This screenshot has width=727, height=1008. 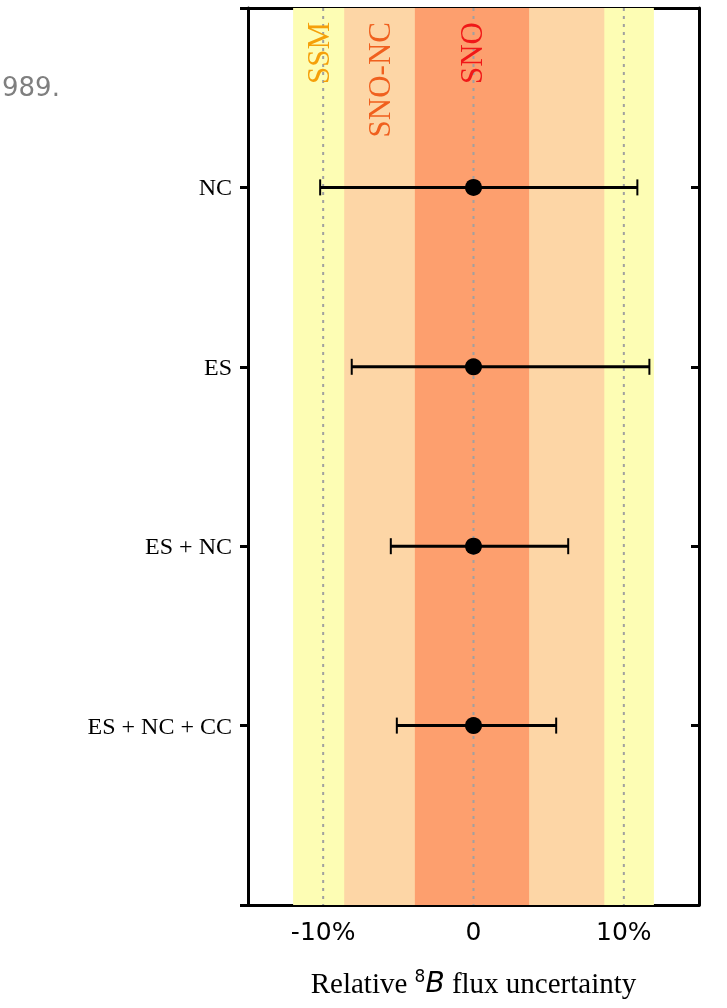 What do you see at coordinates (380, 80) in the screenshot?
I see `band-label: SNO-NC` at bounding box center [380, 80].